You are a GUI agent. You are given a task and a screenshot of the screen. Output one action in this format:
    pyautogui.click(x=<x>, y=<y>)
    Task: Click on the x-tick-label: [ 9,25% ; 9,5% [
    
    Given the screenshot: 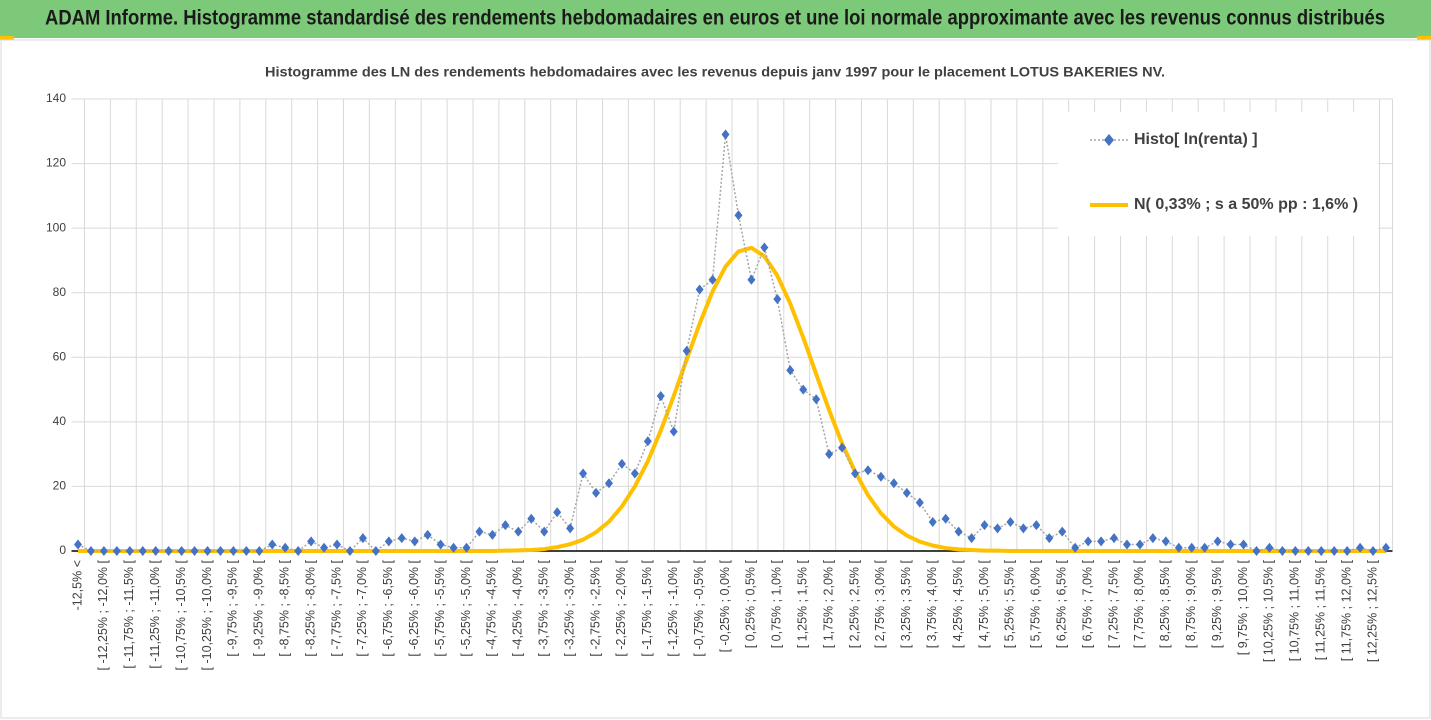 What is the action you would take?
    pyautogui.click(x=1217, y=603)
    